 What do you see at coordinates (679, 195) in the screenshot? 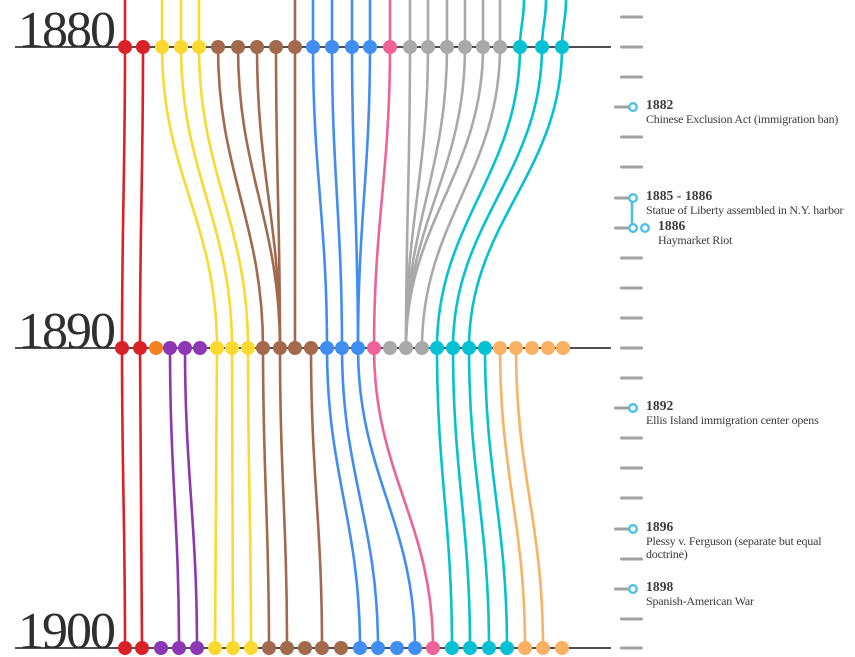
I see `event-year: 1885 - 1886` at bounding box center [679, 195].